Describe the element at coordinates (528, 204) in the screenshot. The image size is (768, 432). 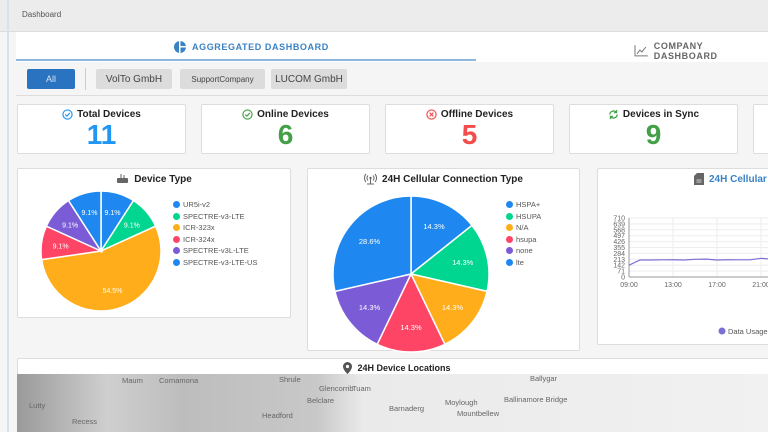
I see `legend-label: HSPA+` at that location.